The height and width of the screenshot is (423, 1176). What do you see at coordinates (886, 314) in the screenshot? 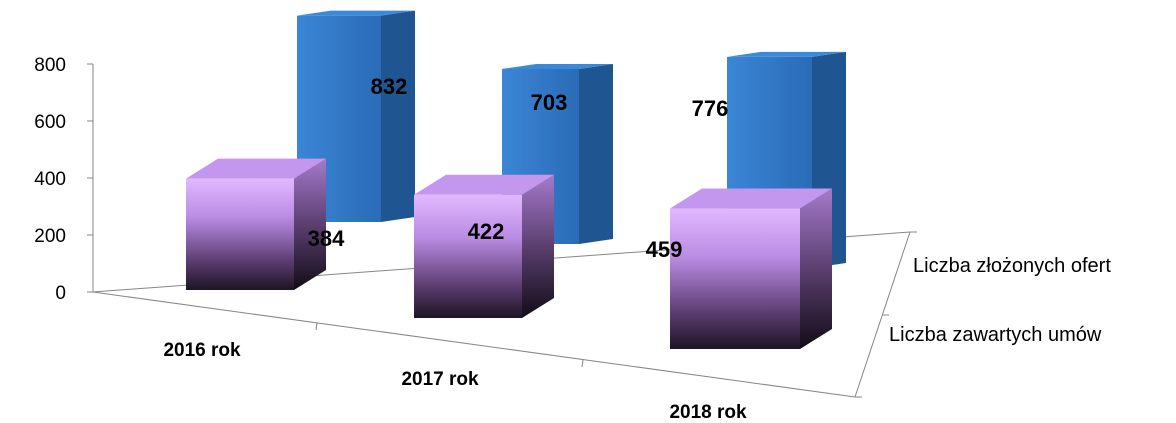
I see `depth-axis-ticks` at bounding box center [886, 314].